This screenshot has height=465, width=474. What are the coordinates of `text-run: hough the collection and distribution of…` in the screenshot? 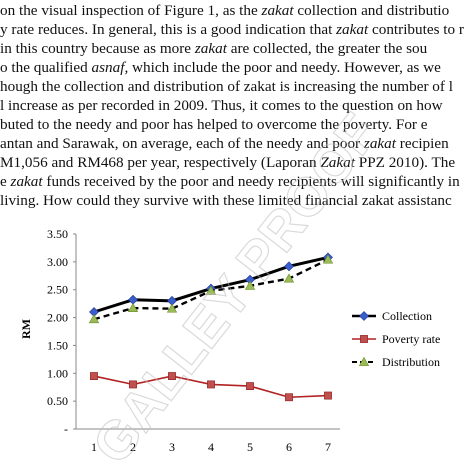 It's located at (226, 86).